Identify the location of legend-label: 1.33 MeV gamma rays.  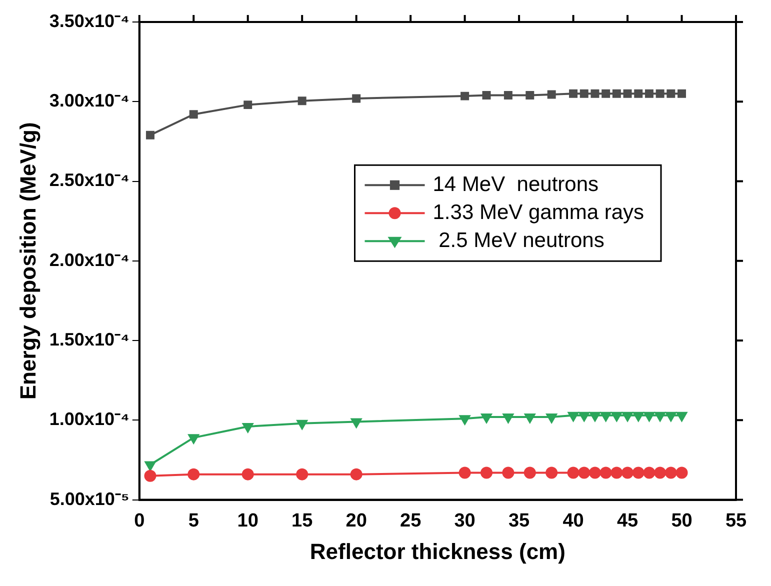
(538, 212).